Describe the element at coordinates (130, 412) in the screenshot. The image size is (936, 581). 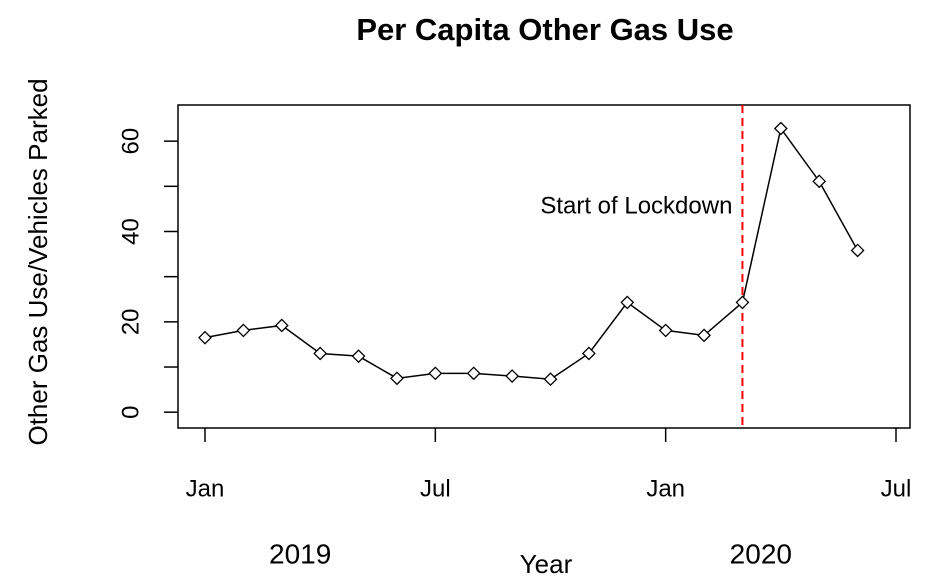
I see `y-tick-label: 0` at that location.